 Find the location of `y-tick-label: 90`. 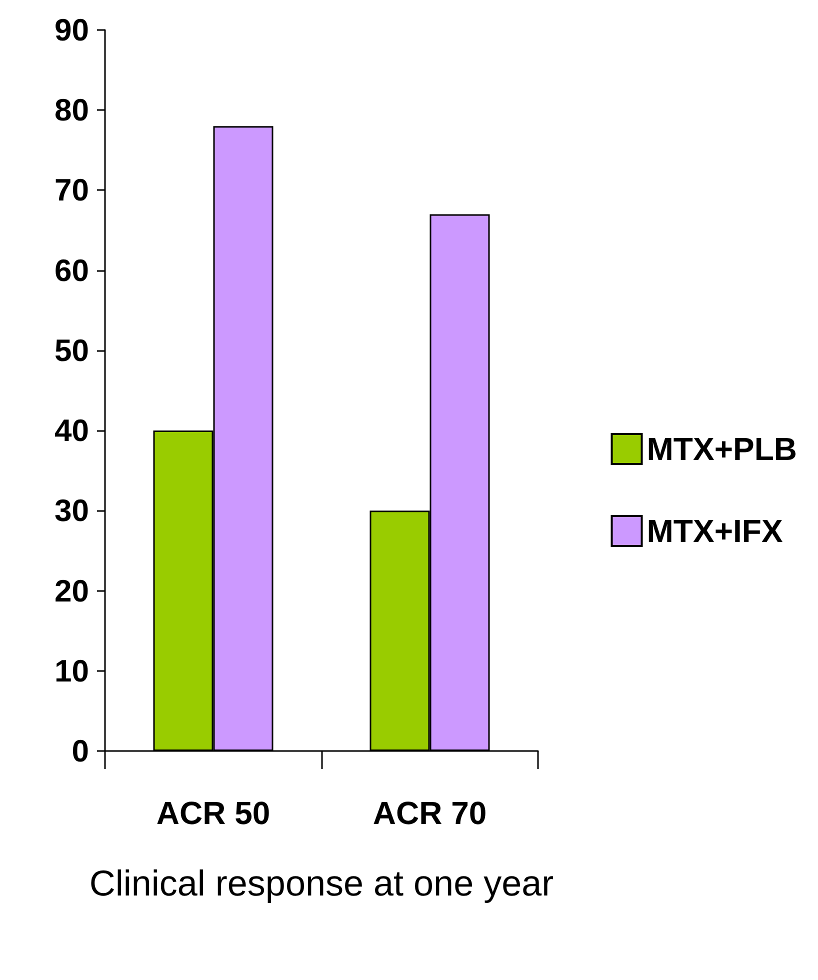

y-tick-label: 90 is located at coordinates (71, 30).